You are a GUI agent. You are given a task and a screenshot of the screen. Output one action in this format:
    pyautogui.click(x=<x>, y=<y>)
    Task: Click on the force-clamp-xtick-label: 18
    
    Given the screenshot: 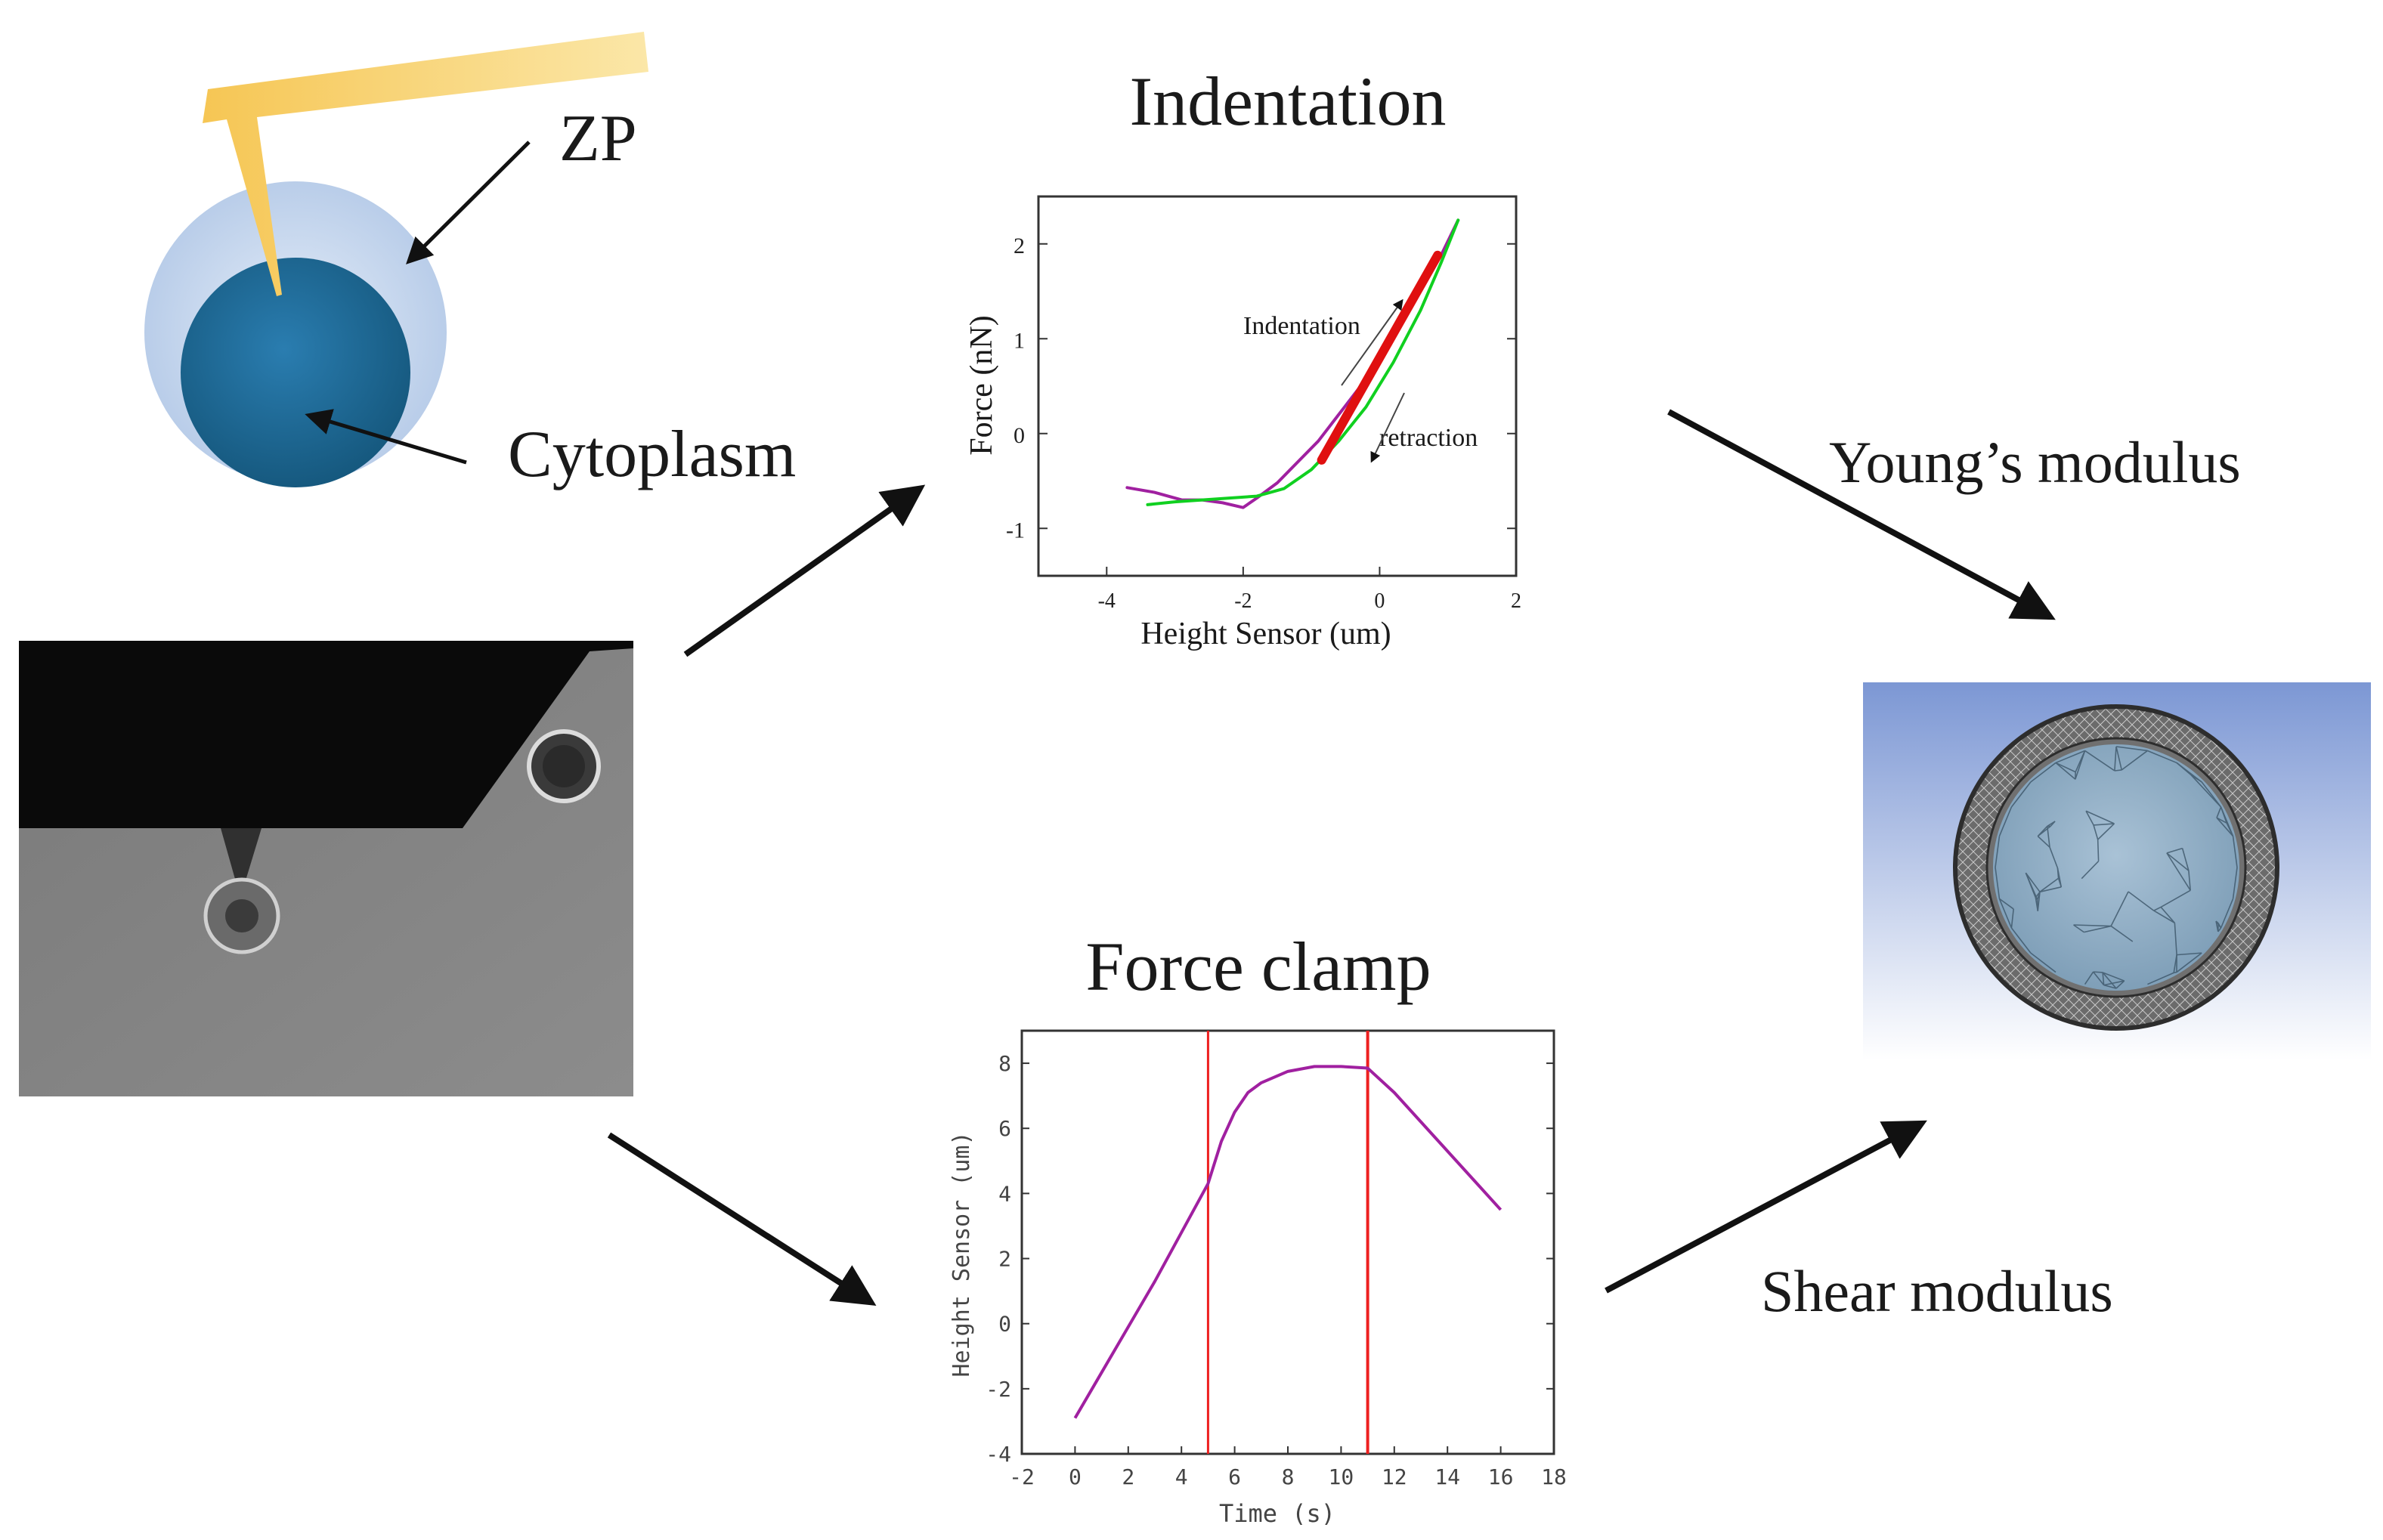 What is the action you would take?
    pyautogui.click(x=1554, y=1476)
    